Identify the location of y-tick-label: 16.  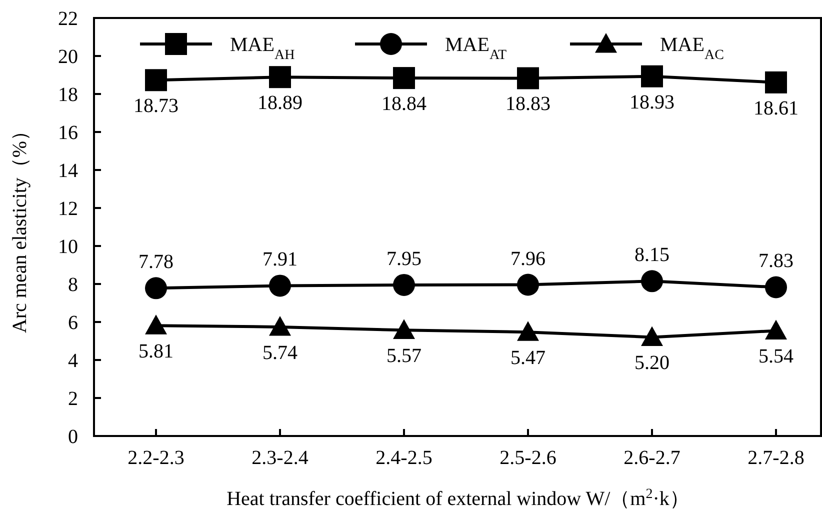
(68, 133).